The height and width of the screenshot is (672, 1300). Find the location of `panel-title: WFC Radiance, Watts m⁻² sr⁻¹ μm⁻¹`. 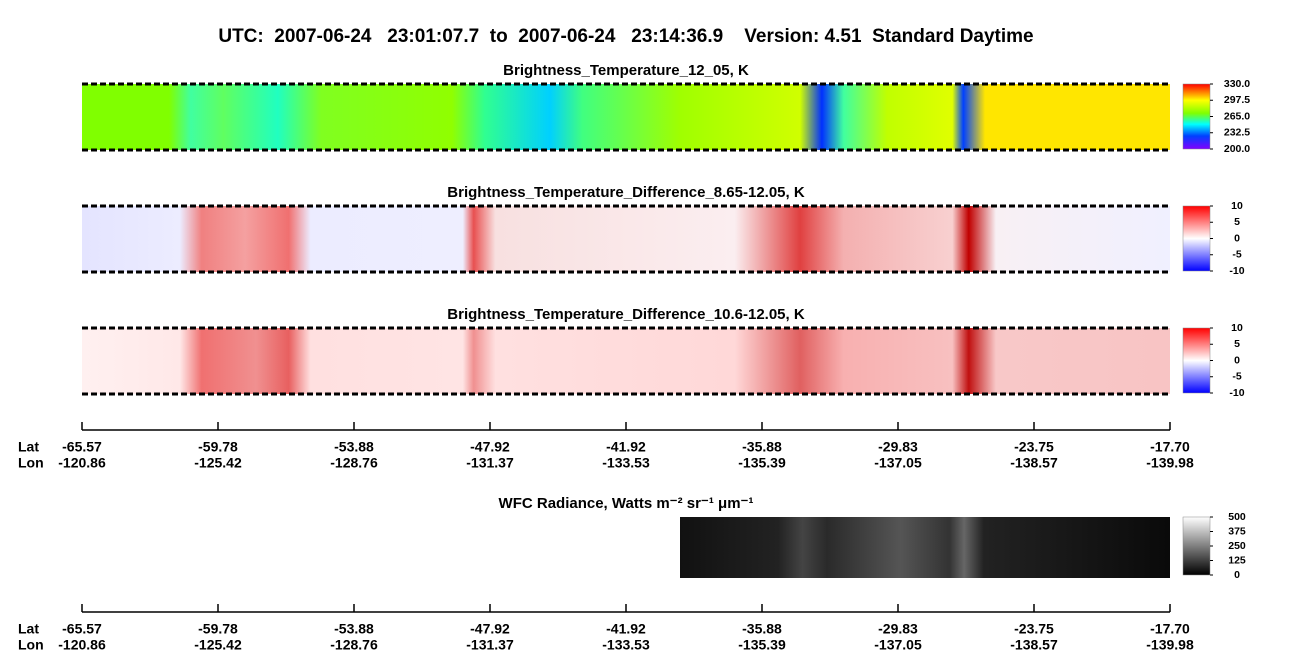

panel-title: WFC Radiance, Watts m⁻² sr⁻¹ μm⁻¹ is located at coordinates (626, 503).